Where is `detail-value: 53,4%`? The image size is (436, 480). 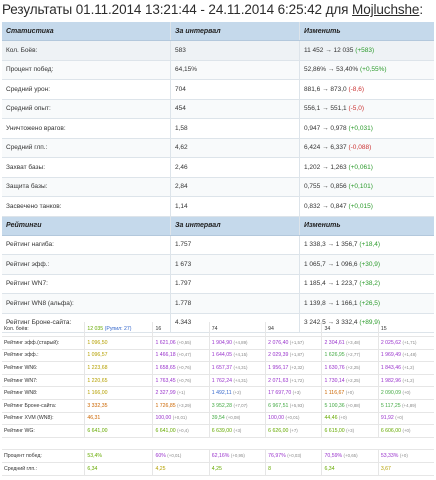 detail-value: 53,4% is located at coordinates (95, 456).